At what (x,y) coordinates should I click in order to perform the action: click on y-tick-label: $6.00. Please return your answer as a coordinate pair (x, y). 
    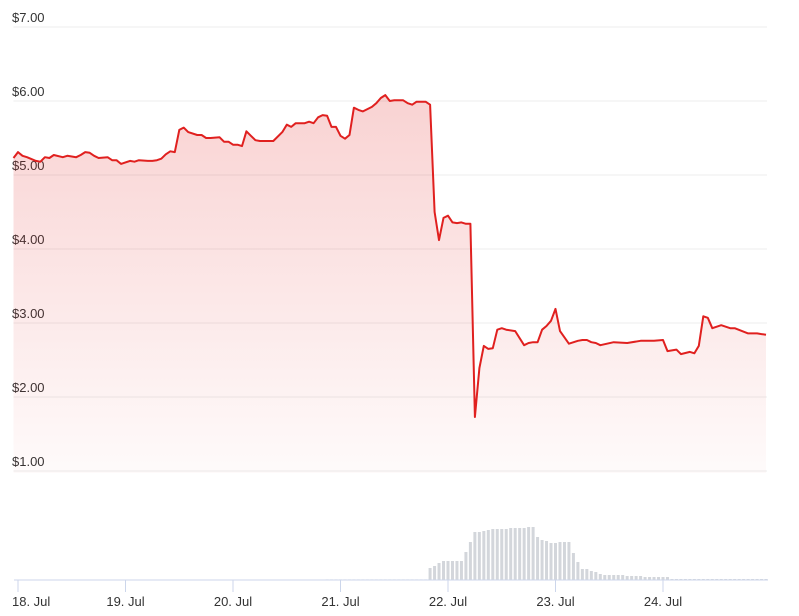
    Looking at the image, I should click on (28, 91).